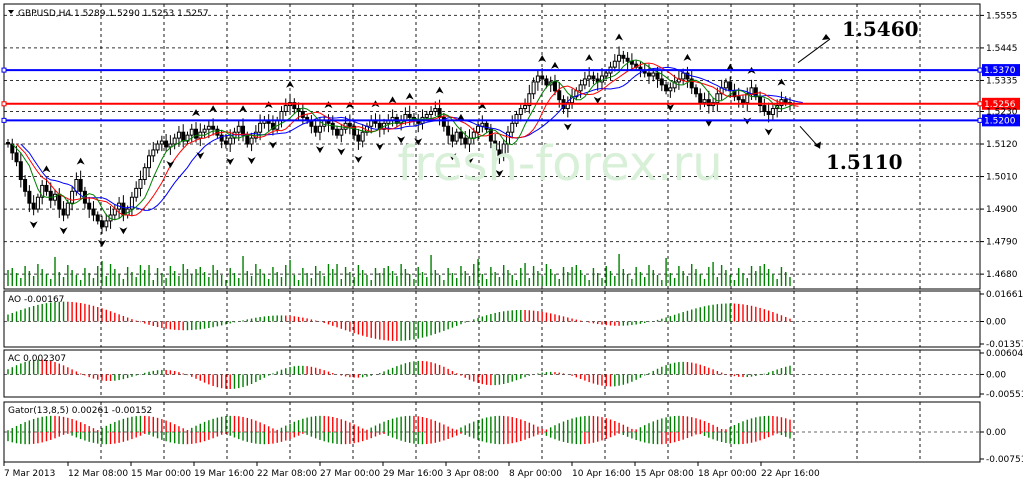  Describe the element at coordinates (1004, 354) in the screenshot. I see `osc-tick-label: 0.006045` at that location.